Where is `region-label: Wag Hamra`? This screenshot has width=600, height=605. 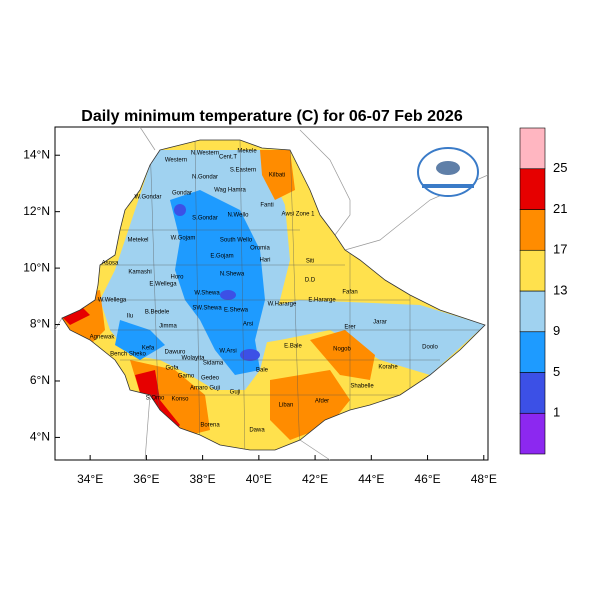 region-label: Wag Hamra is located at coordinates (230, 191).